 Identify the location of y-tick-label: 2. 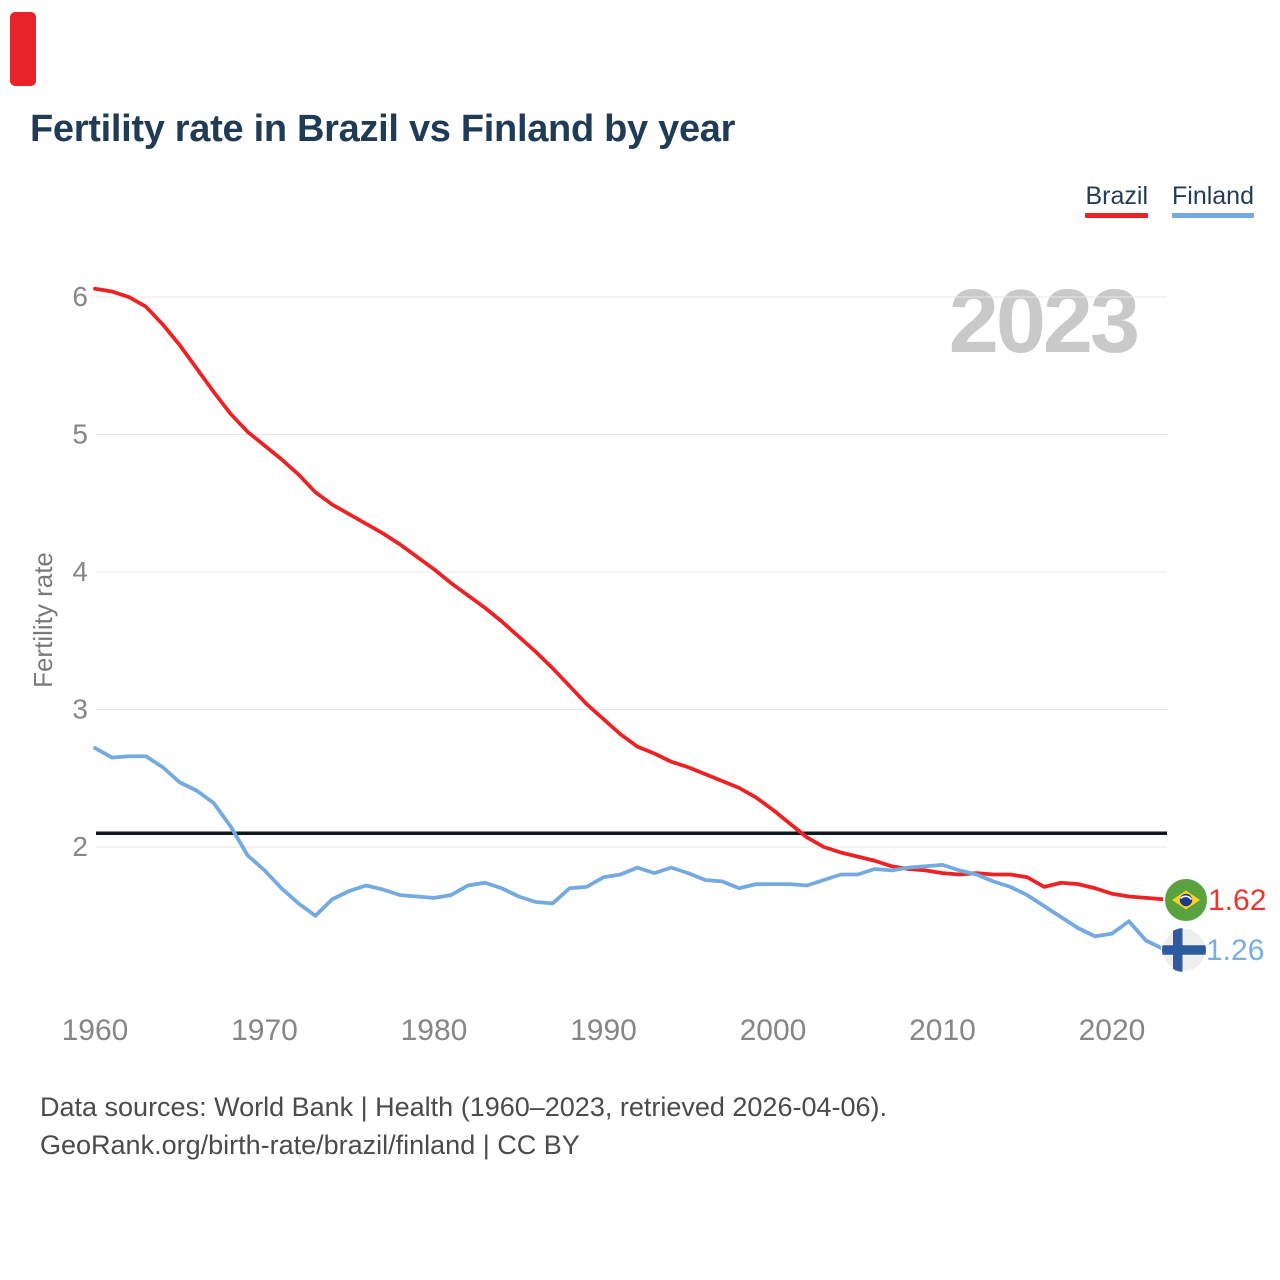
(80, 846).